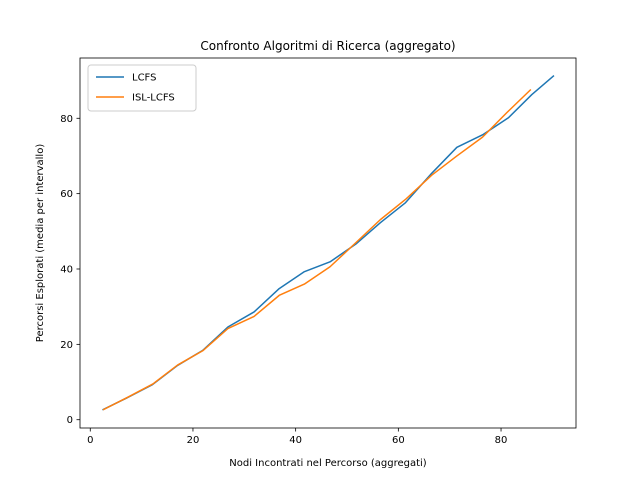 The width and height of the screenshot is (640, 480). Describe the element at coordinates (66, 345) in the screenshot. I see `y-tick-label: 20` at that location.